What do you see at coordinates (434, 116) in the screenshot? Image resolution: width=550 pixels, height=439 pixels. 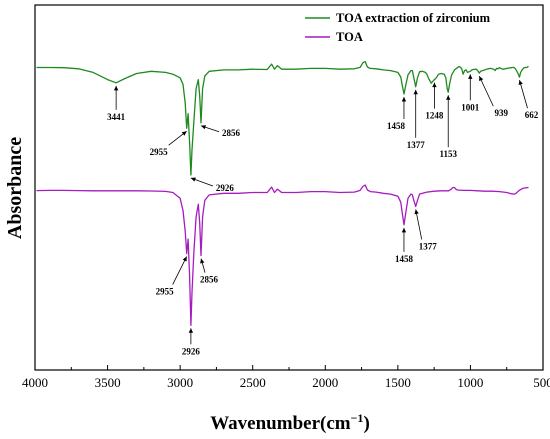 I see `annotation-label-6: 1248` at bounding box center [434, 116].